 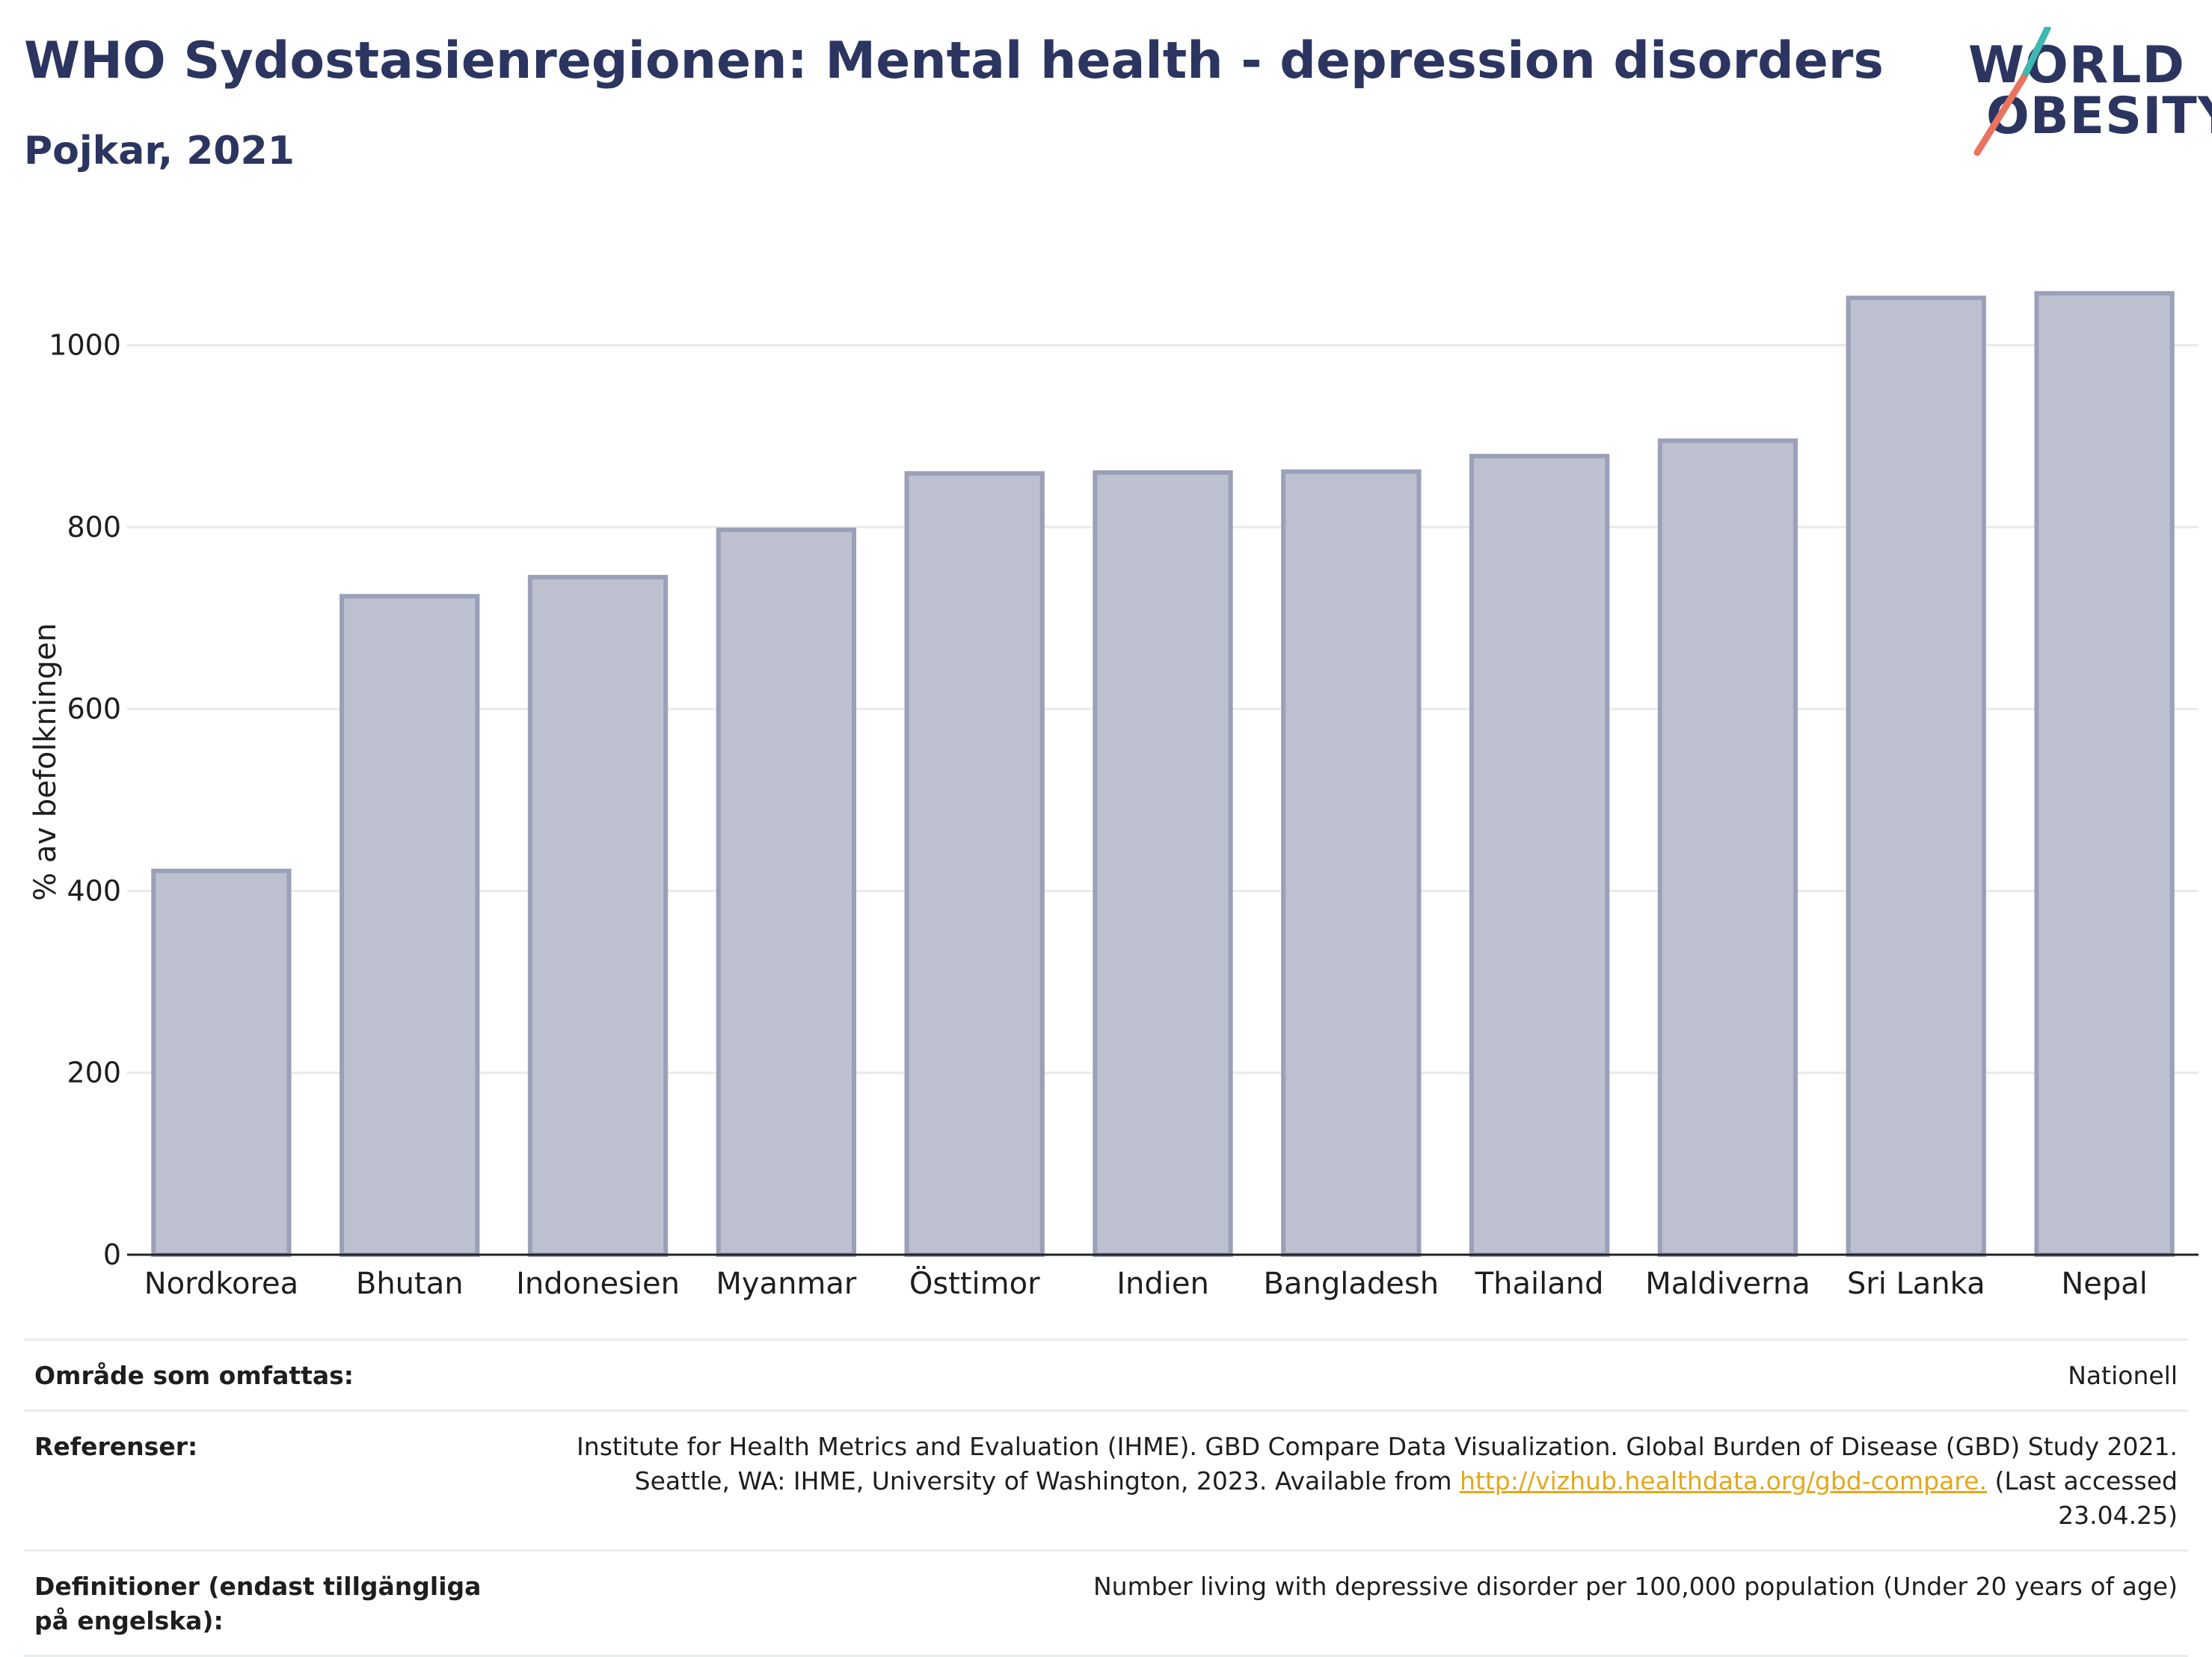 What do you see at coordinates (1106, 1373) in the screenshot?
I see `footer-row-coverage: Område som omfattas: Nationell` at bounding box center [1106, 1373].